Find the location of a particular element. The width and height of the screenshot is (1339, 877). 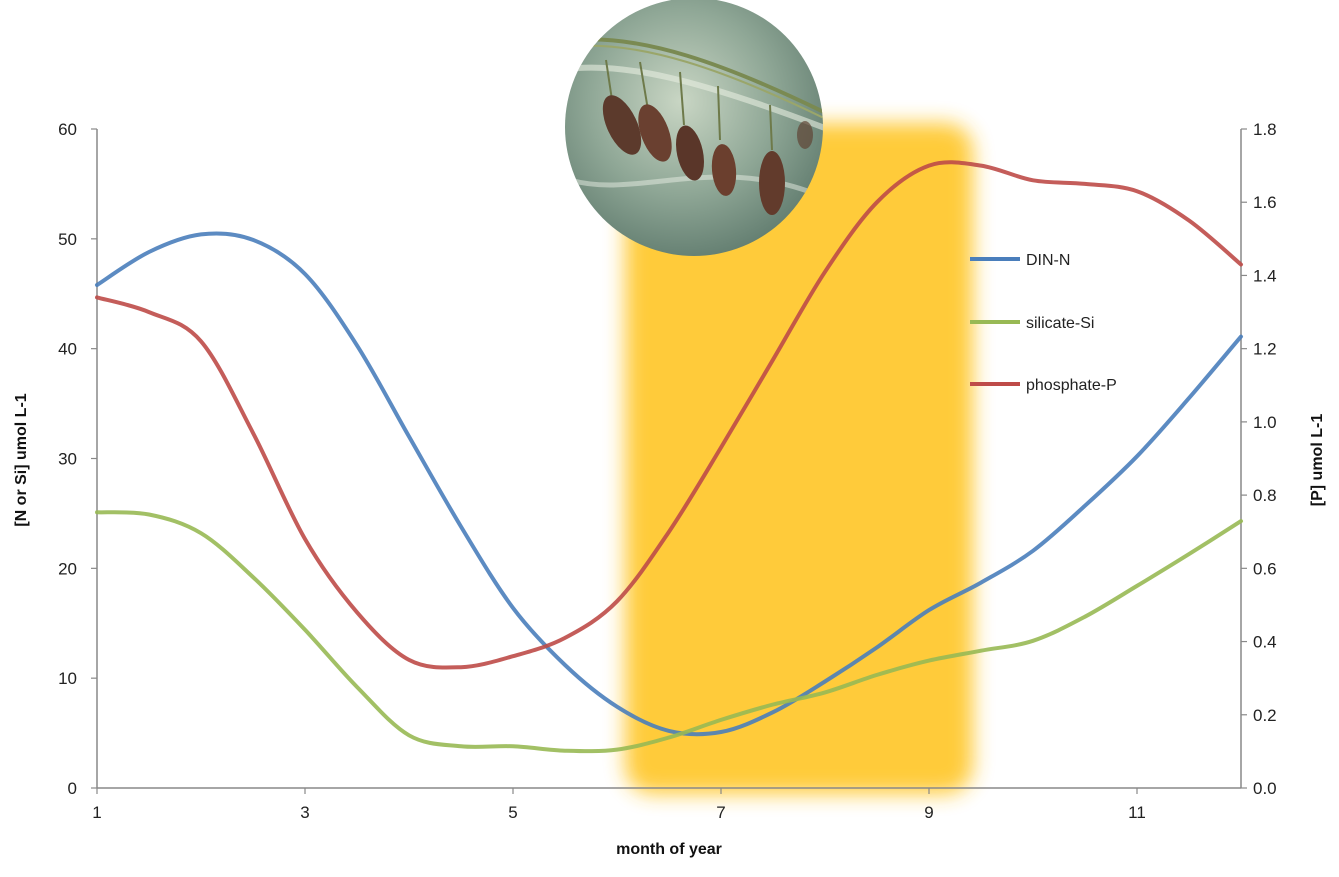

y-right-tick-label: 1.6 is located at coordinates (1265, 202).